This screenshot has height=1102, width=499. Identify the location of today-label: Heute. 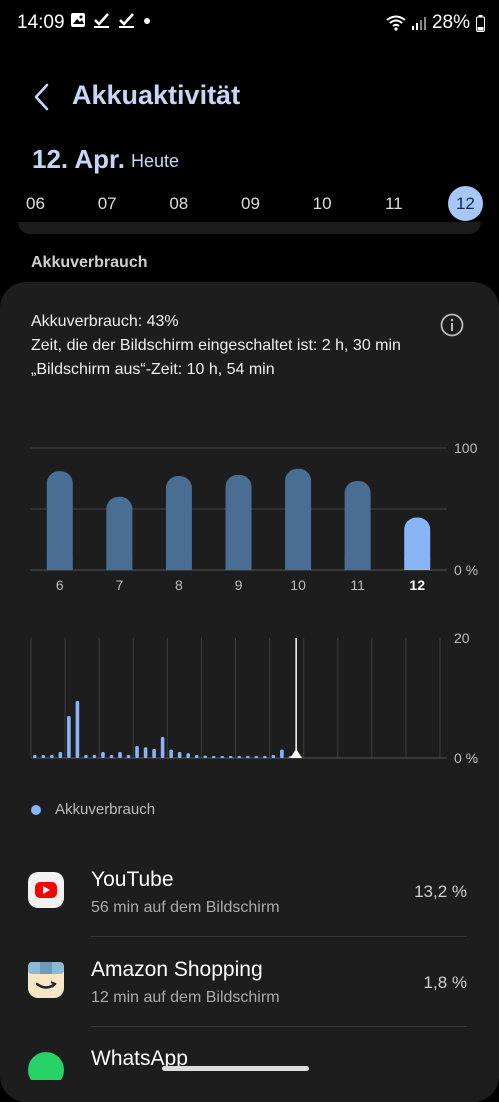
(155, 161).